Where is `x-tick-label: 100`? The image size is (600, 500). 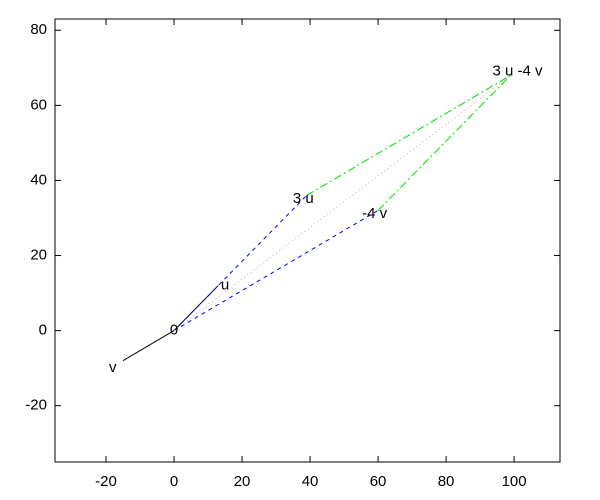 x-tick-label: 100 is located at coordinates (514, 481).